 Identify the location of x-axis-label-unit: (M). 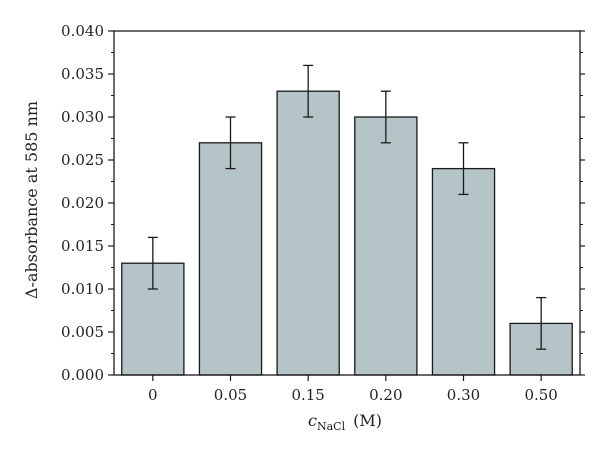
(367, 420).